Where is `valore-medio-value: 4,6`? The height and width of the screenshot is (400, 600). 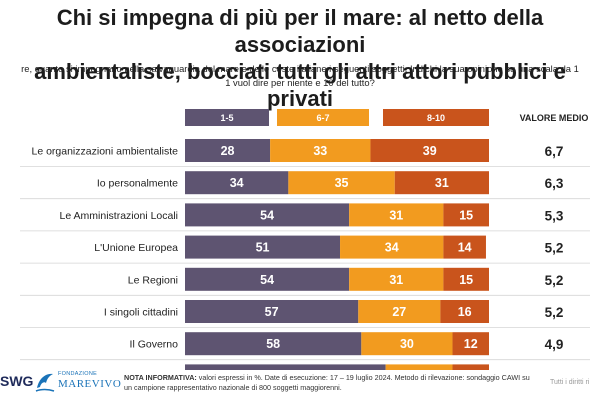
valore-medio-value: 4,6 is located at coordinates (554, 369).